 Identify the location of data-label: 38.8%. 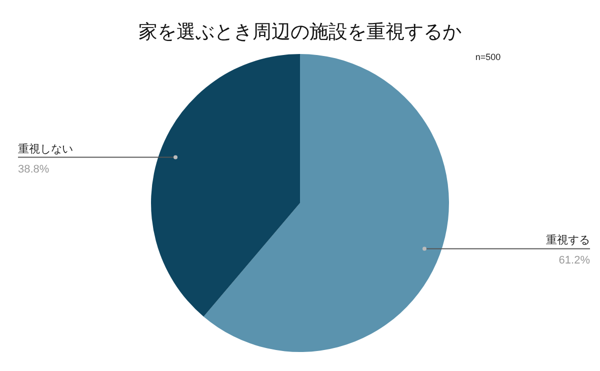
(34, 169).